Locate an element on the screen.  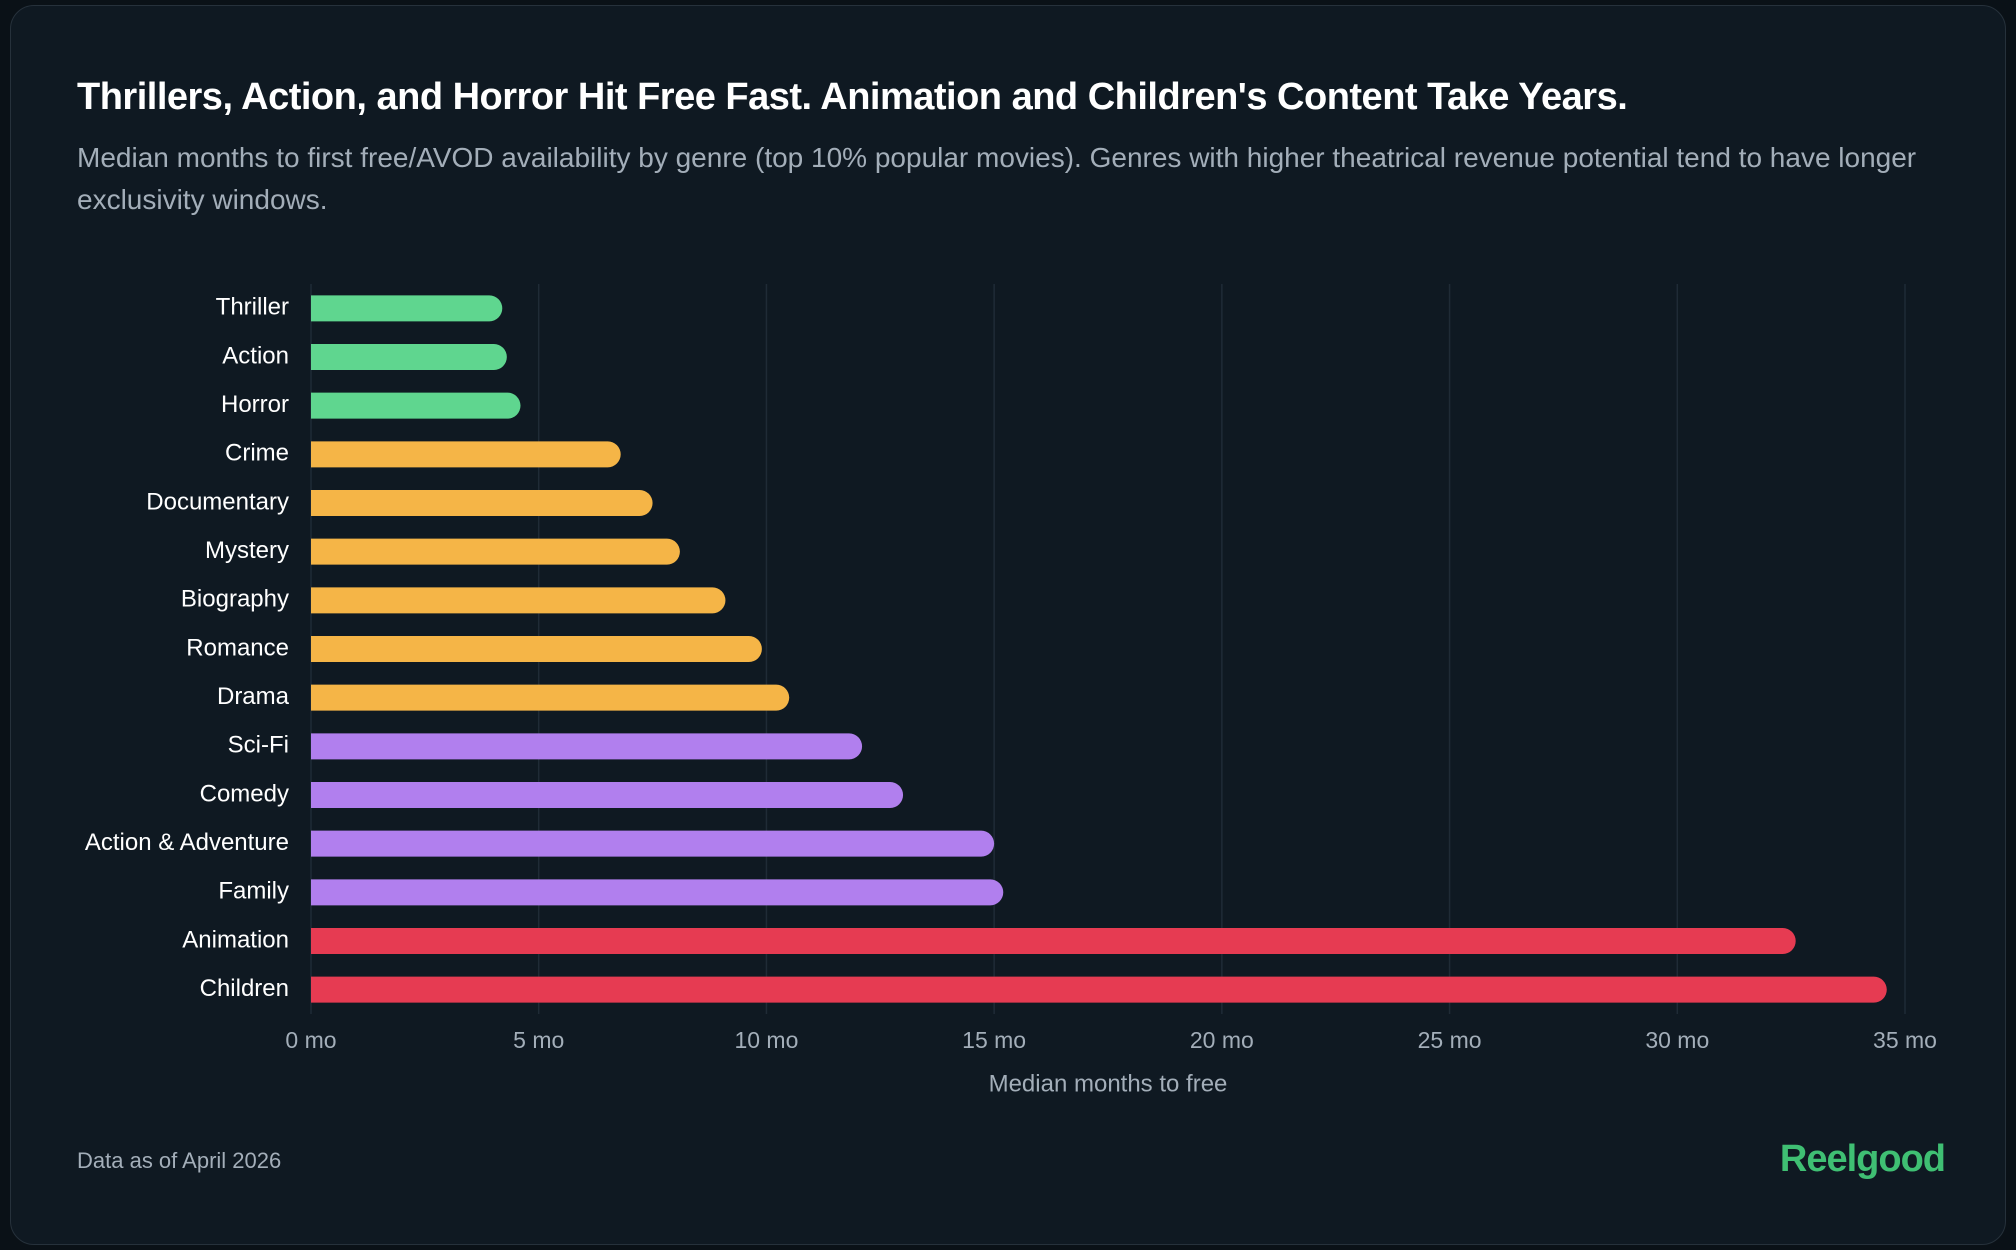
x-tick-label: 0 mo is located at coordinates (310, 1040).